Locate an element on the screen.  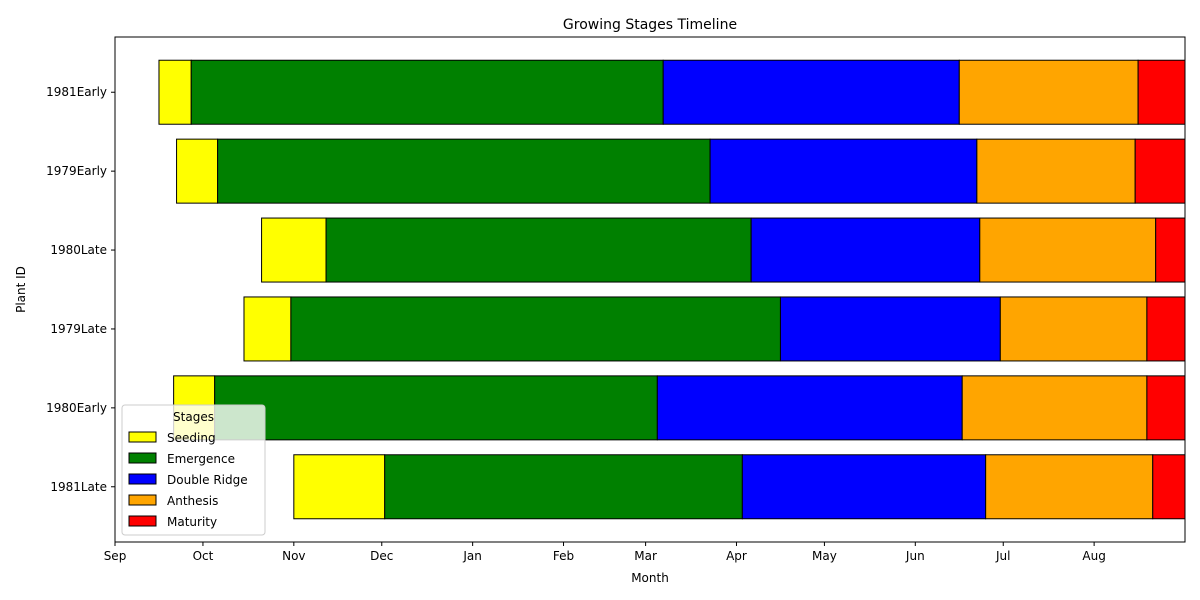
bar-1981Late-double-ridge is located at coordinates (864, 487).